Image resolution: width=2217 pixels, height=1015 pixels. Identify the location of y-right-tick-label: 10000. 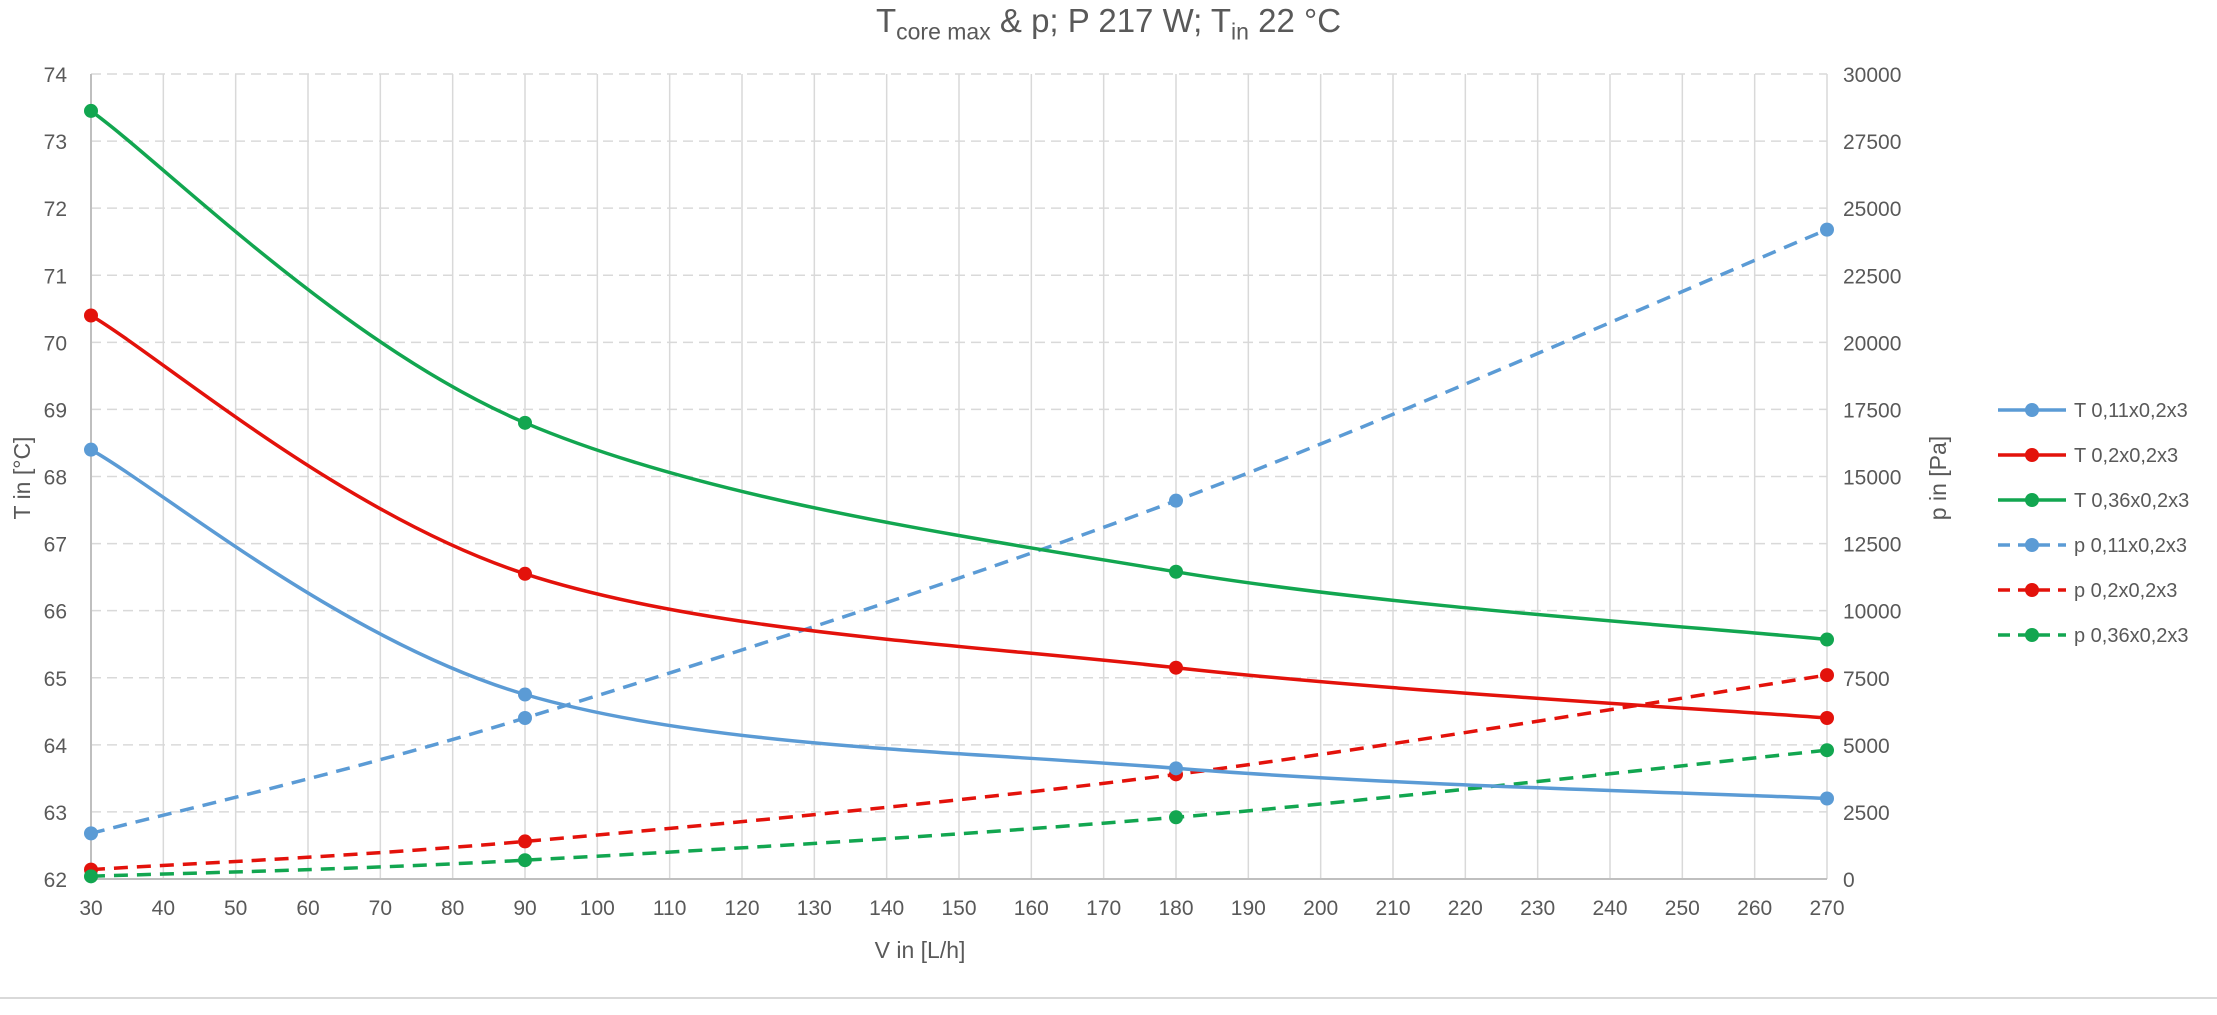
(1872, 612).